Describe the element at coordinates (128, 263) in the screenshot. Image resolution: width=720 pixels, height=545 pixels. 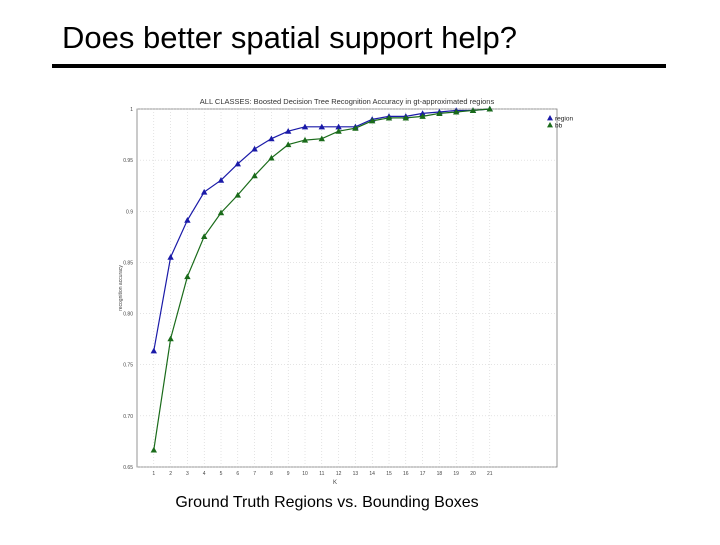
I see `y-tick-label: 0.85` at that location.